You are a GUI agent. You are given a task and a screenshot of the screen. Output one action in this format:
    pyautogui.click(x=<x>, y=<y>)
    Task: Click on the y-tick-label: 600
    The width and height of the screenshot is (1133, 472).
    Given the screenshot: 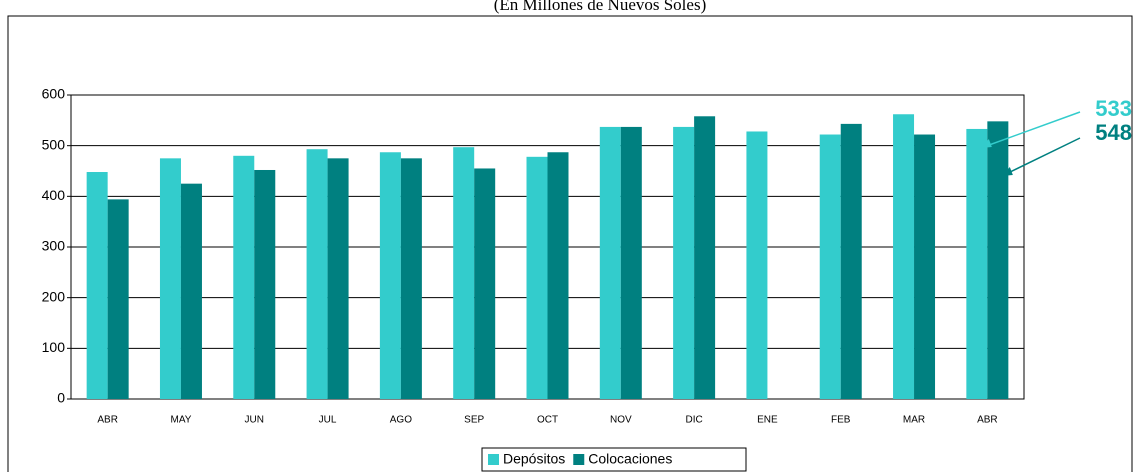 What is the action you would take?
    pyautogui.click(x=54, y=94)
    